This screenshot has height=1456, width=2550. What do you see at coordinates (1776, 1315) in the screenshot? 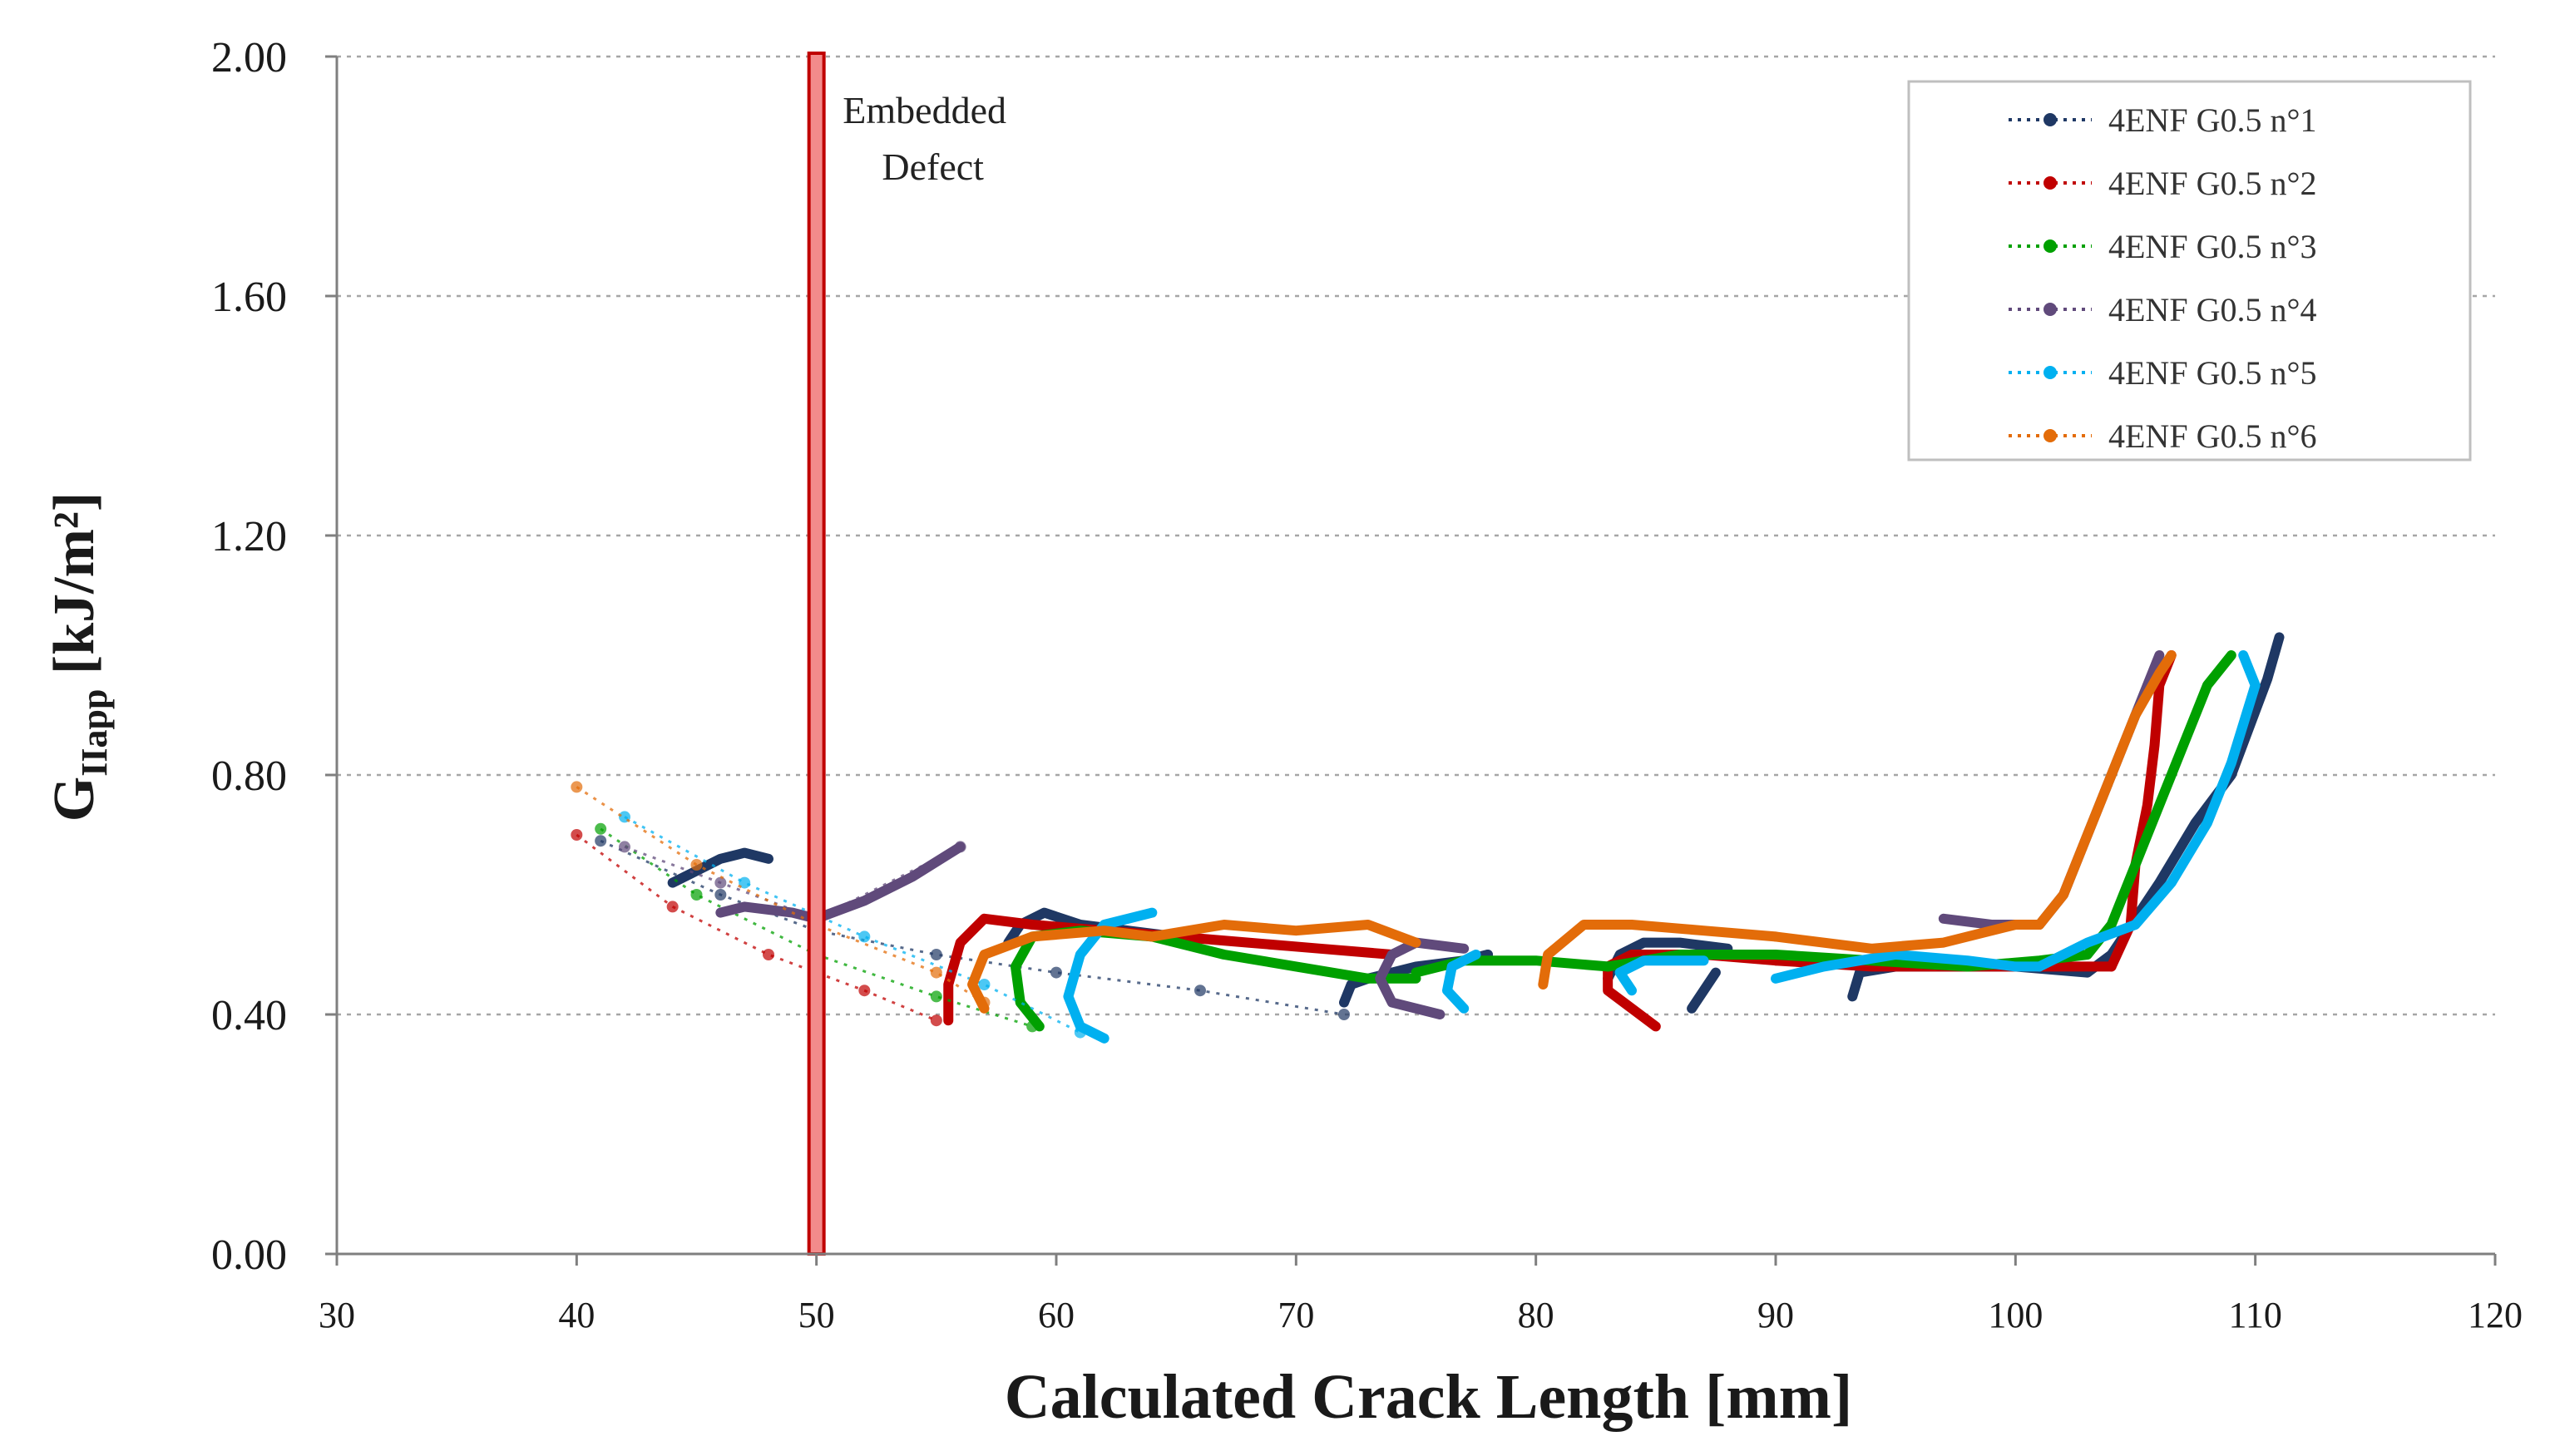
I see `x-tick-label-6: 90` at bounding box center [1776, 1315].